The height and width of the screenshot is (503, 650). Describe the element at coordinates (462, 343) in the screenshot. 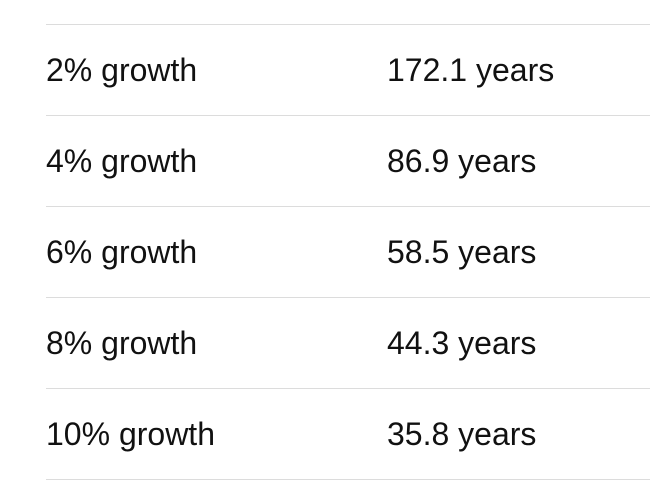

I see `years-cell: 44.3 years` at that location.